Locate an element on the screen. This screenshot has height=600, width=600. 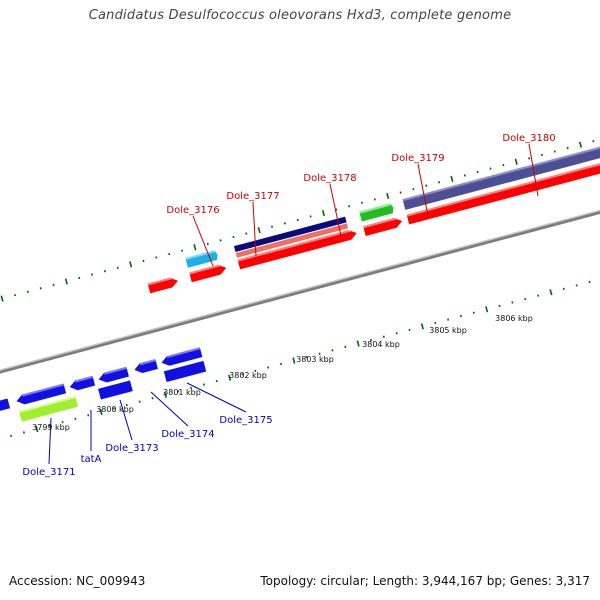
reverse-gene-tata is located at coordinates (82, 383).